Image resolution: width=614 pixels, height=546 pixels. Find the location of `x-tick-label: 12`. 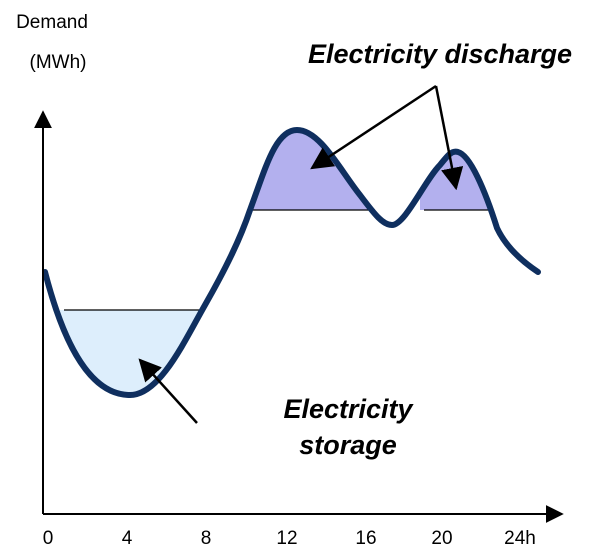

x-tick-label: 12 is located at coordinates (286, 537).